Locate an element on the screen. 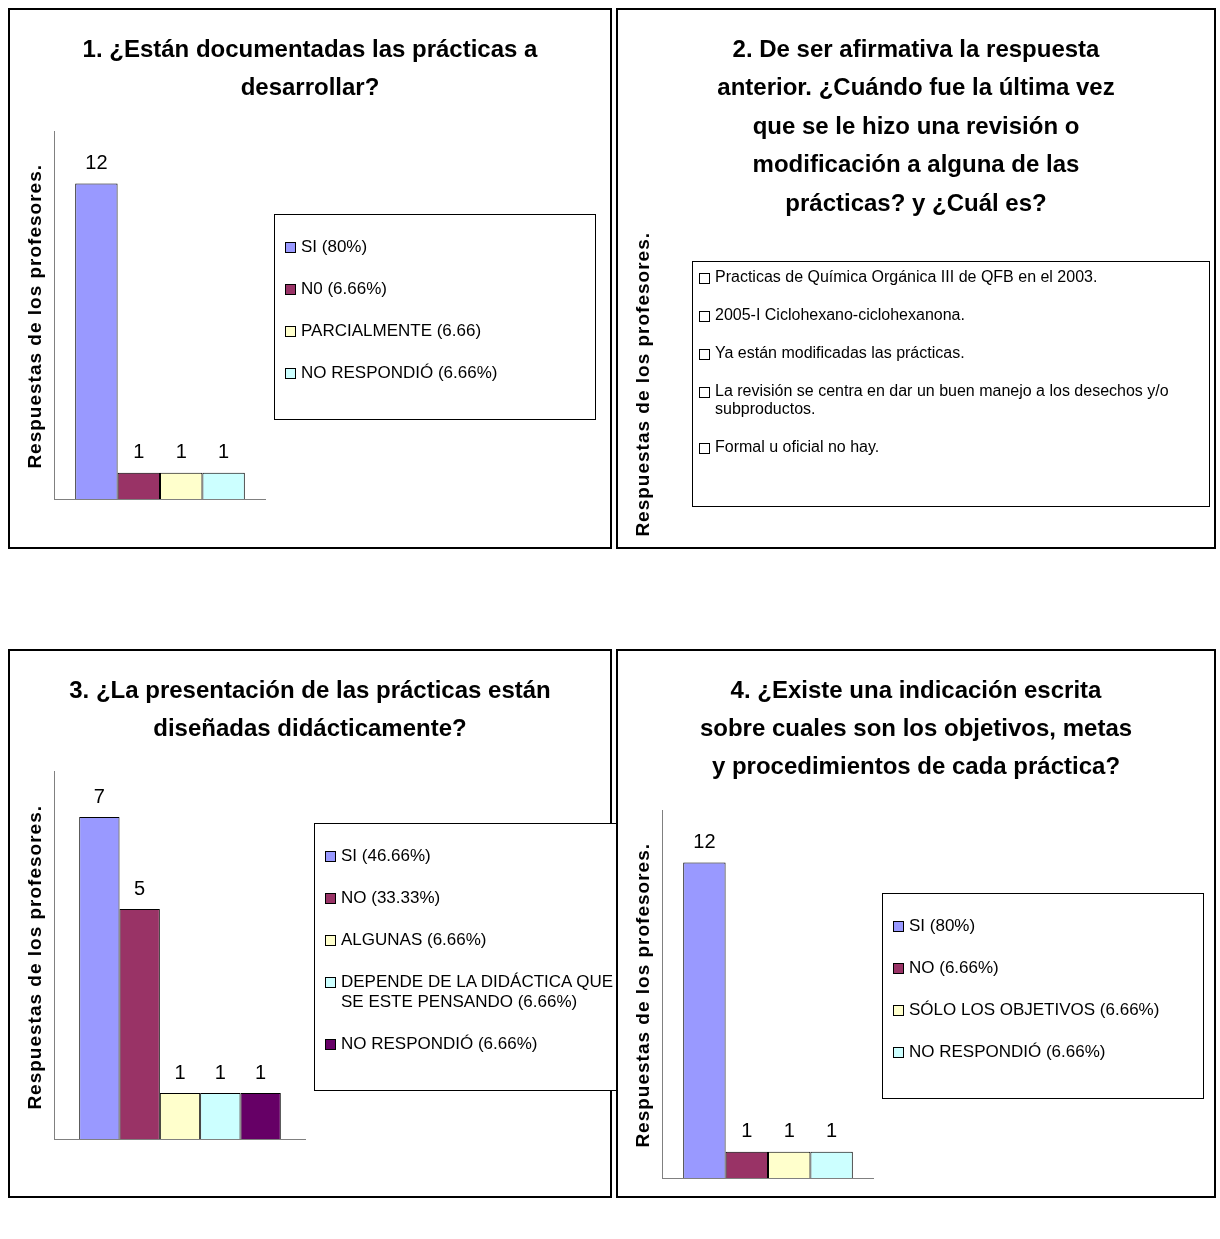 The height and width of the screenshot is (1239, 1220). data-label: 5 is located at coordinates (140, 887).